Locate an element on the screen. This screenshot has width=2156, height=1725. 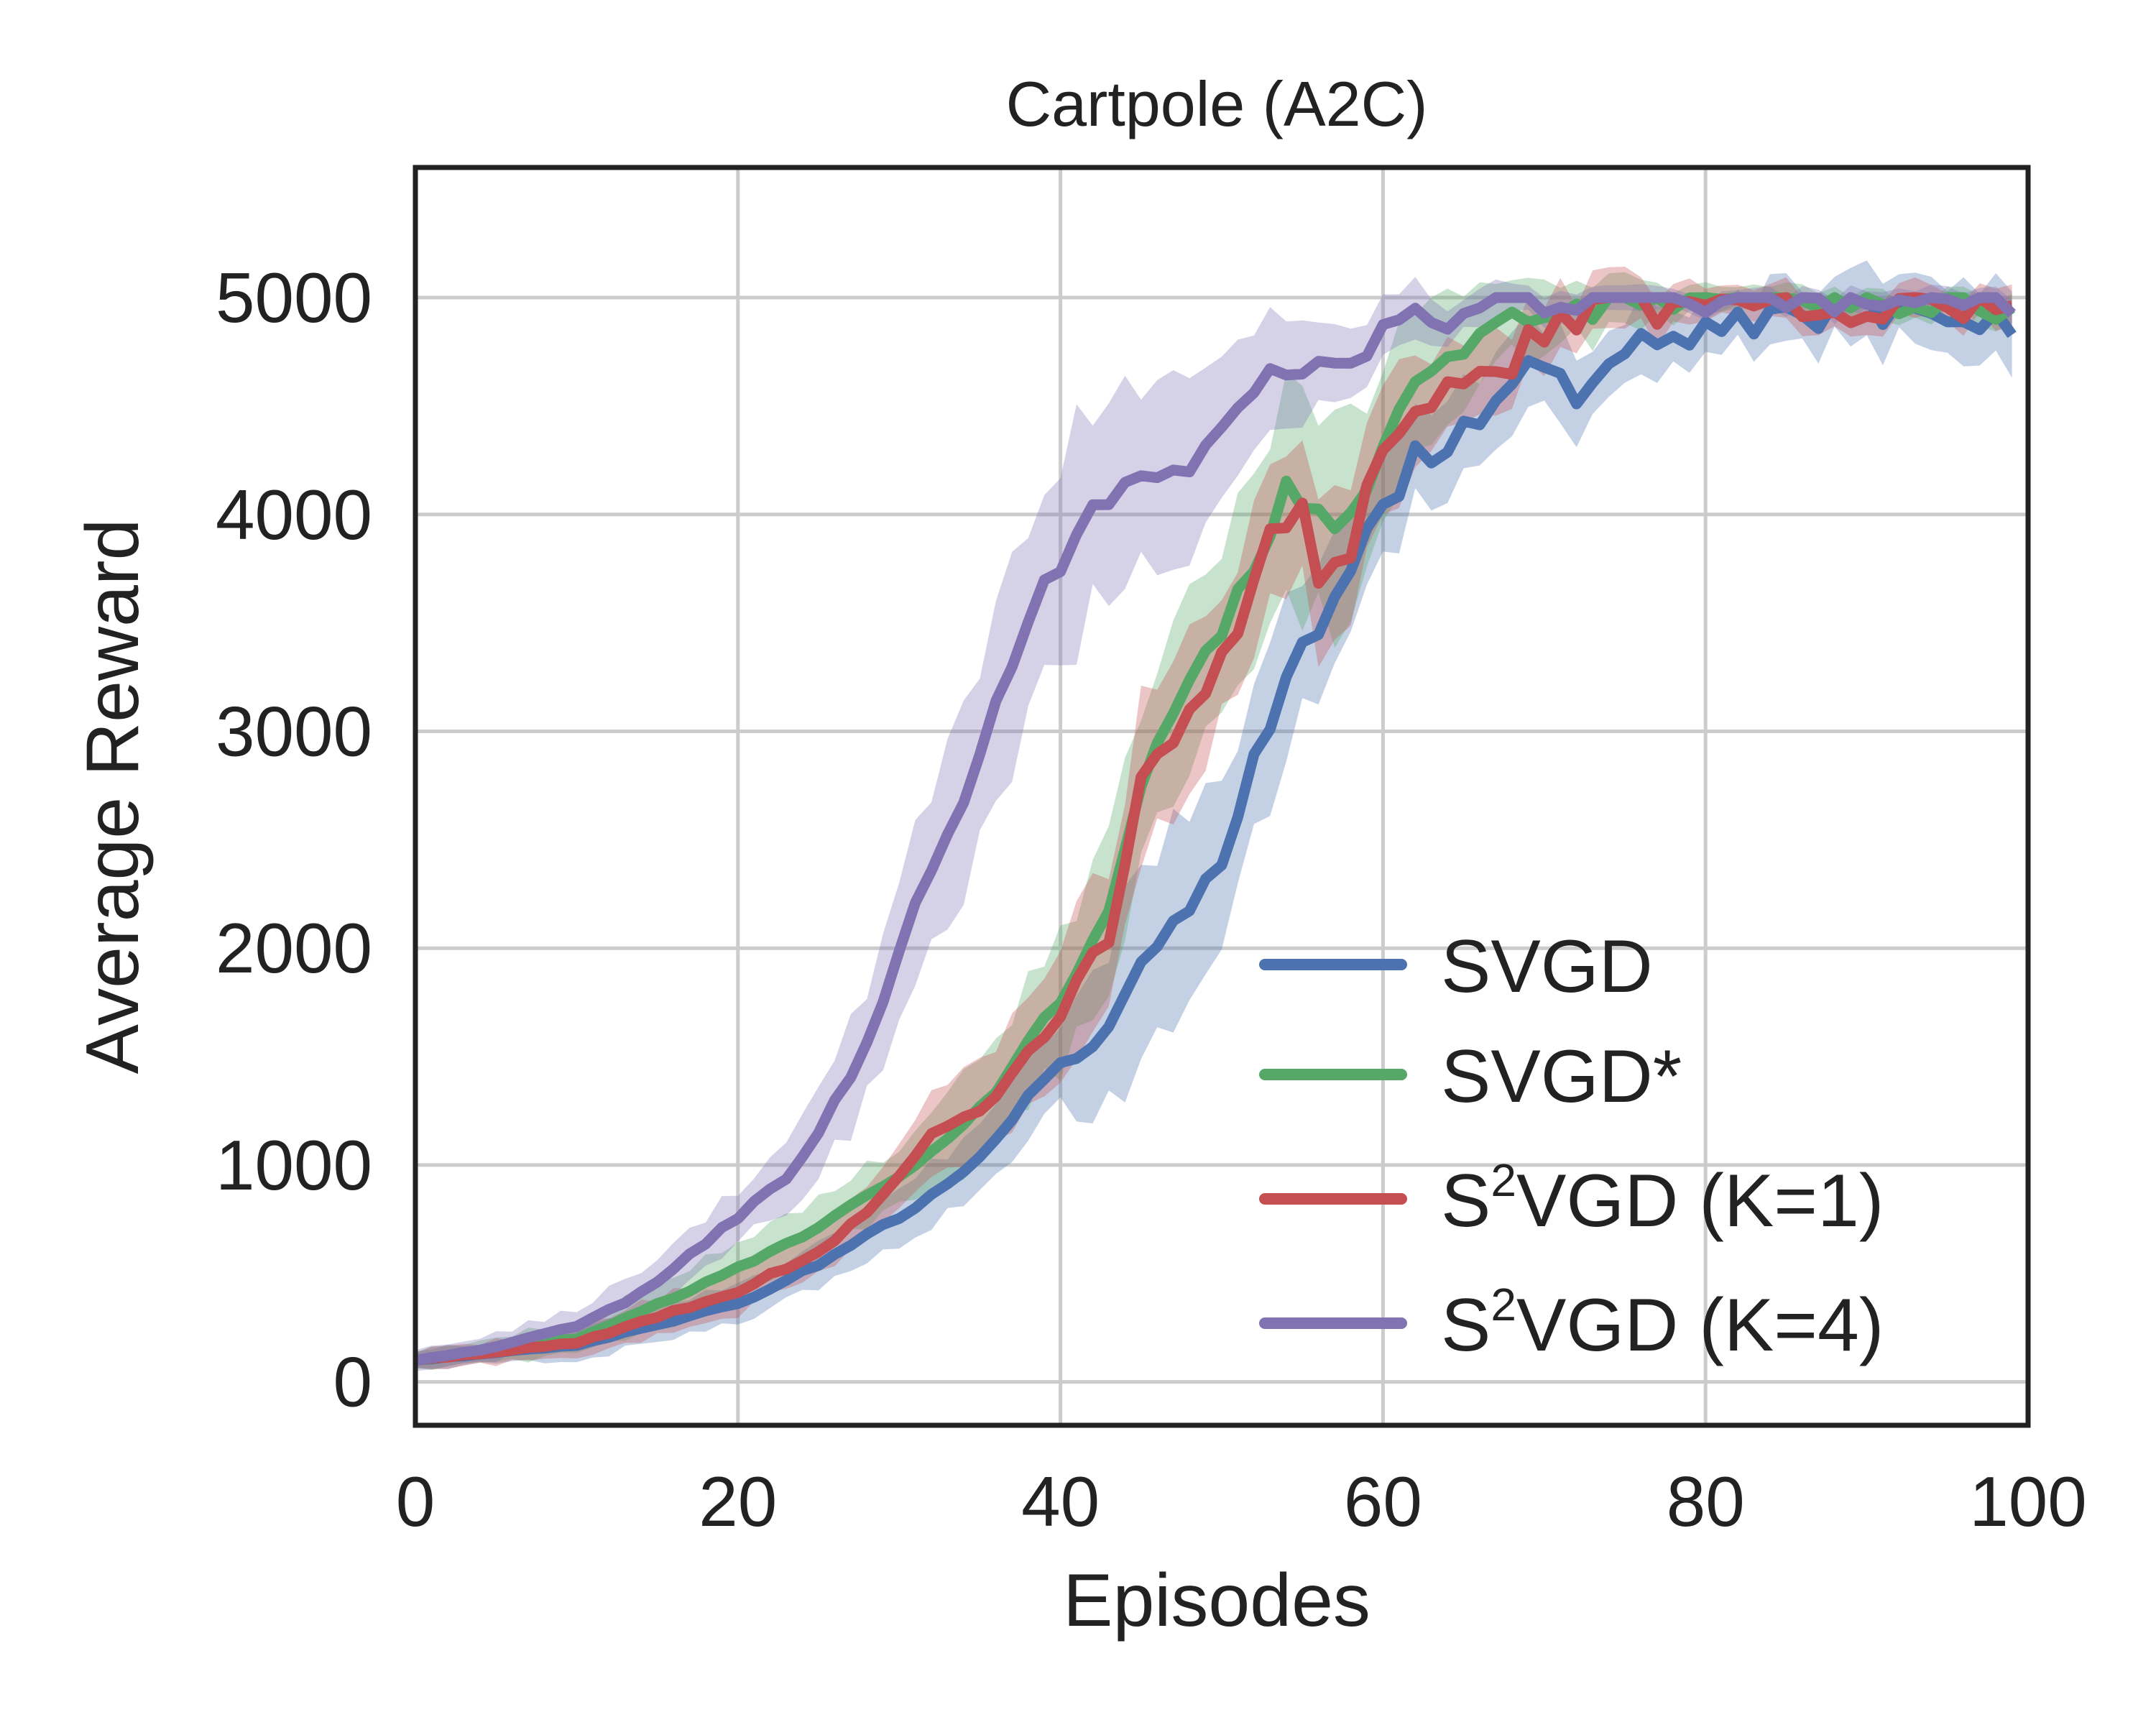
x-tick-80: 80 is located at coordinates (1706, 1501).